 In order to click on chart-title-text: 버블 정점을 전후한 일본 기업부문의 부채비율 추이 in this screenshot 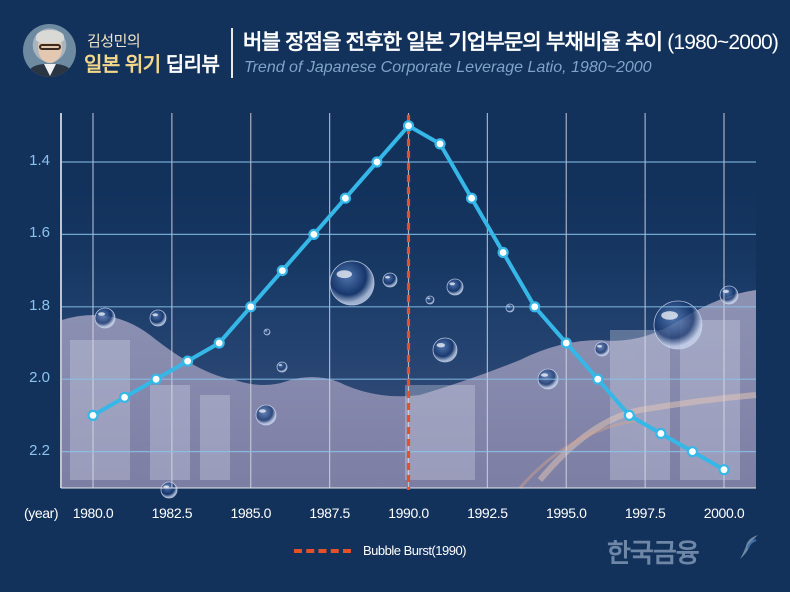, I will do `click(453, 42)`.